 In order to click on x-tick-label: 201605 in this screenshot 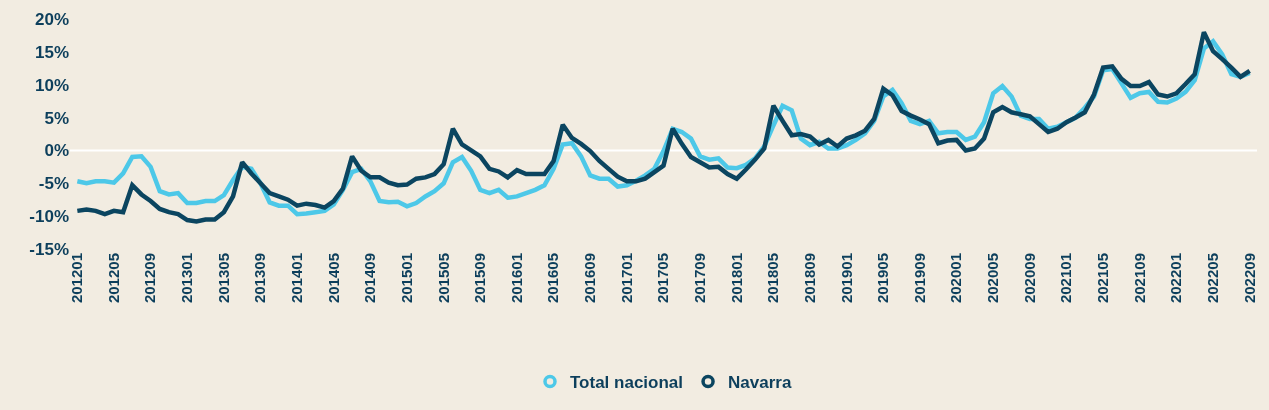, I will do `click(553, 278)`.